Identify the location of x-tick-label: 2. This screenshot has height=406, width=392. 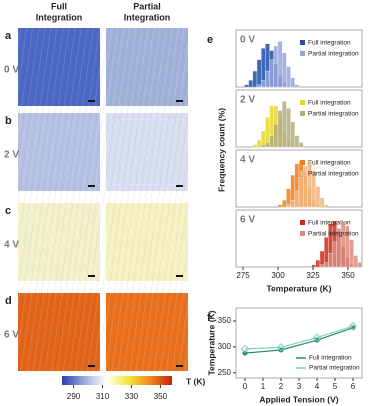
(281, 386).